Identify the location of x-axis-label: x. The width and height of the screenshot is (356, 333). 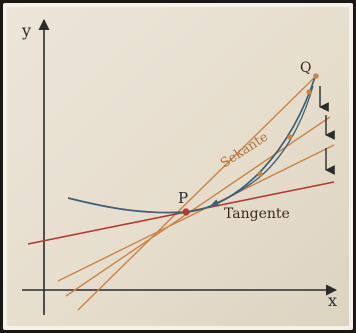
(332, 300).